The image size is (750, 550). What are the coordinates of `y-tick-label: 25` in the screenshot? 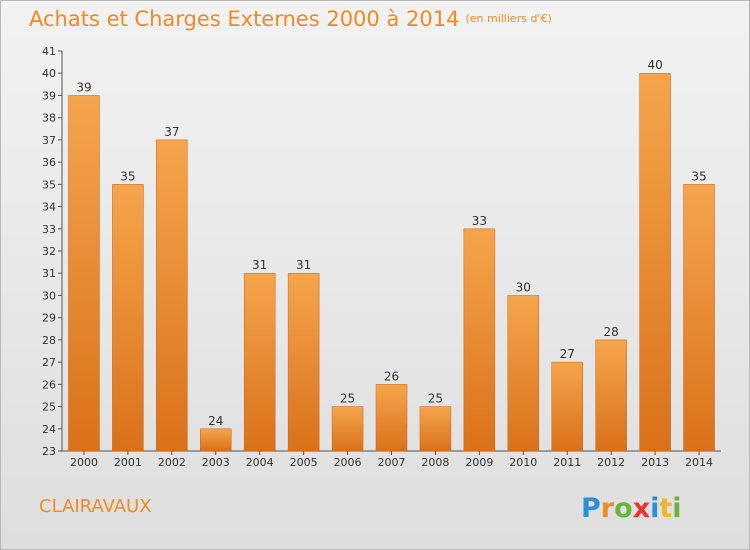 It's located at (49, 407).